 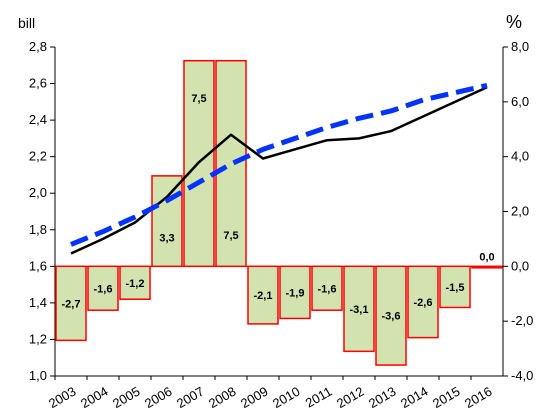 I want to click on bar-2005, so click(x=135, y=282).